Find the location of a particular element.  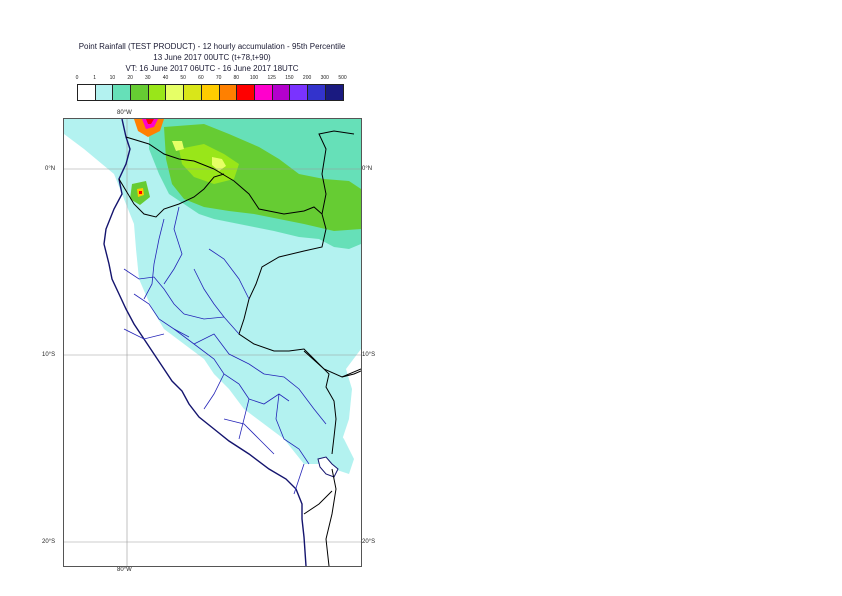

border-colombia-ecuador is located at coordinates (170, 153).